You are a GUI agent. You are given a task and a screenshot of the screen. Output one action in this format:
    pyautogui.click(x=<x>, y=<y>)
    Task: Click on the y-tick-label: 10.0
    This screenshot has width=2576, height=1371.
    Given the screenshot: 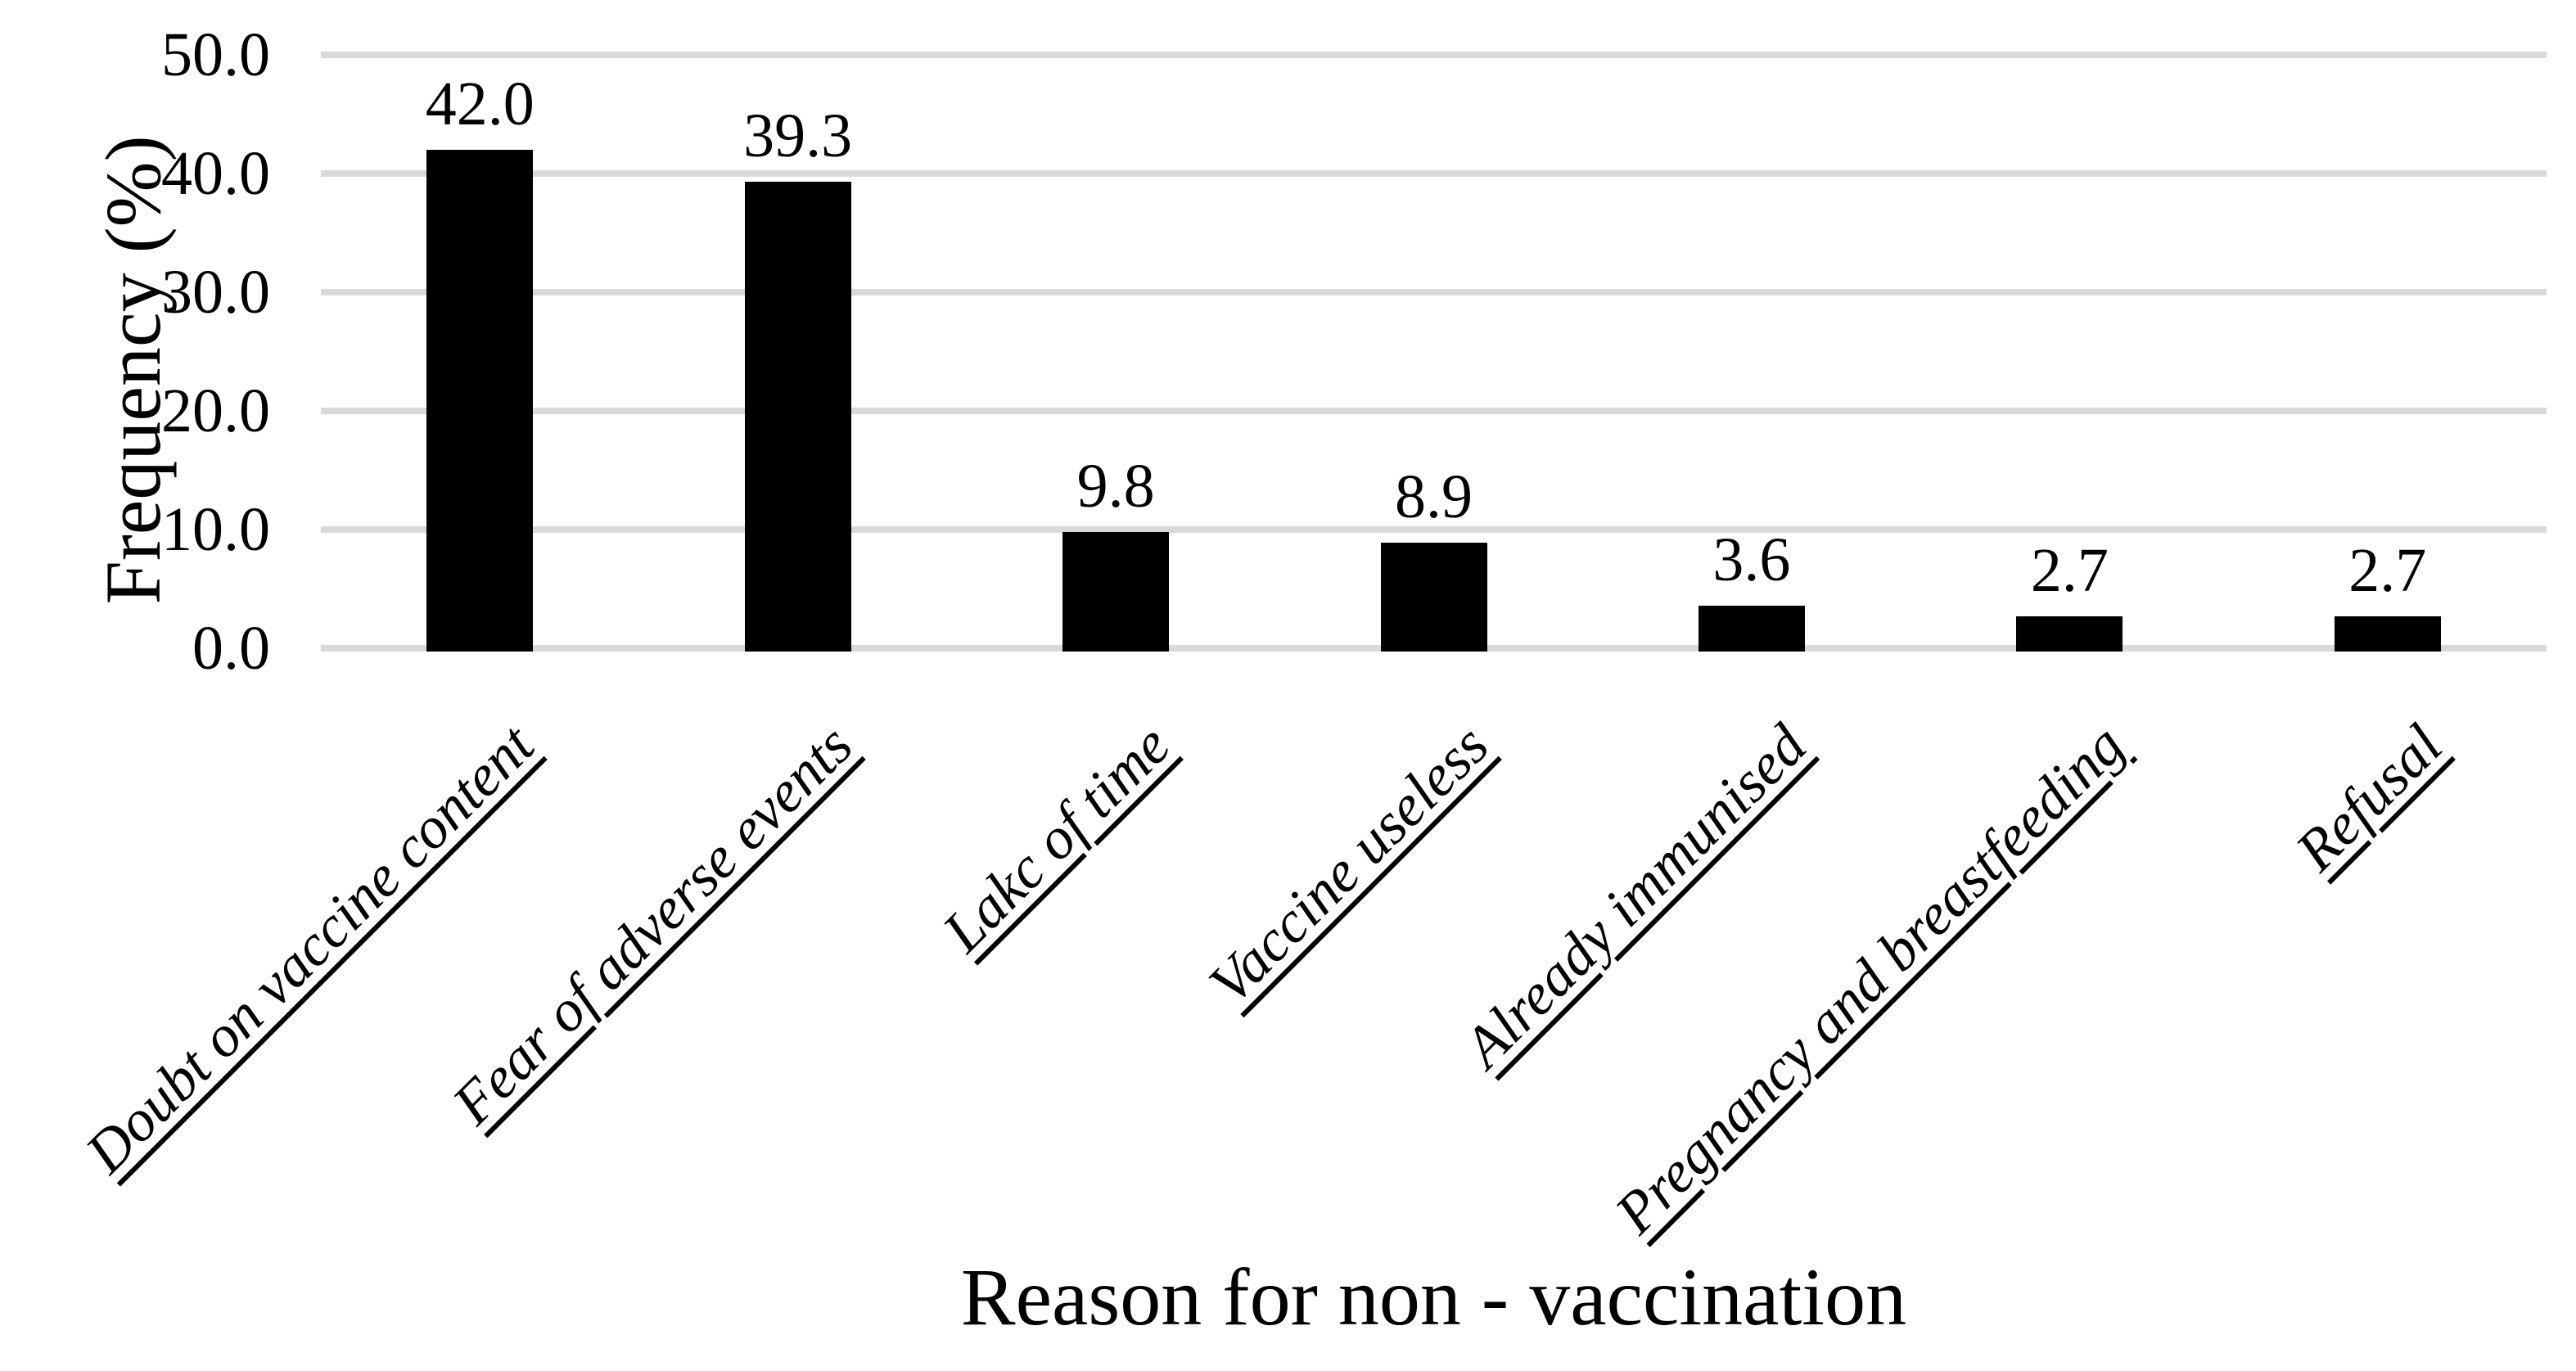 What is the action you would take?
    pyautogui.click(x=215, y=529)
    